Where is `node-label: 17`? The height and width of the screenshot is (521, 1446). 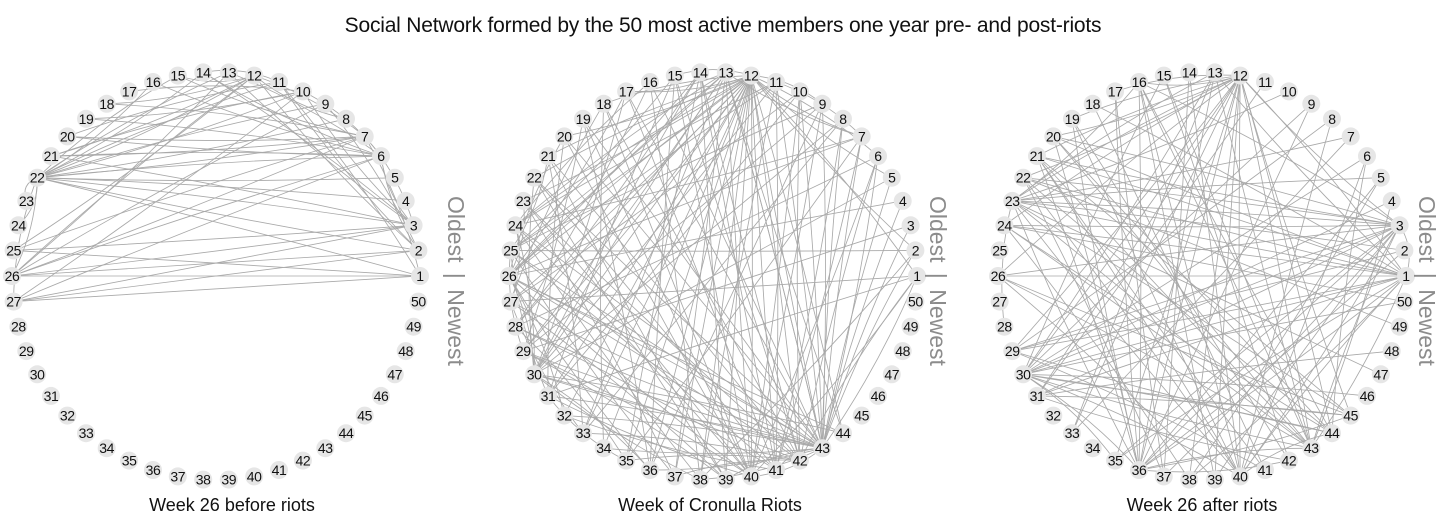
node-label: 17 is located at coordinates (129, 91).